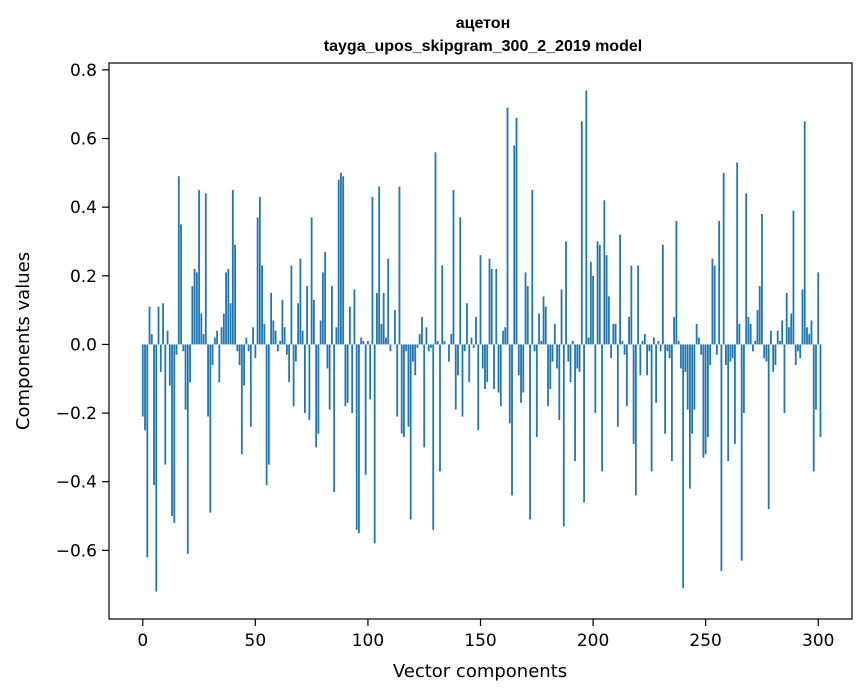  Describe the element at coordinates (480, 641) in the screenshot. I see `x-tick-label: 150` at that location.